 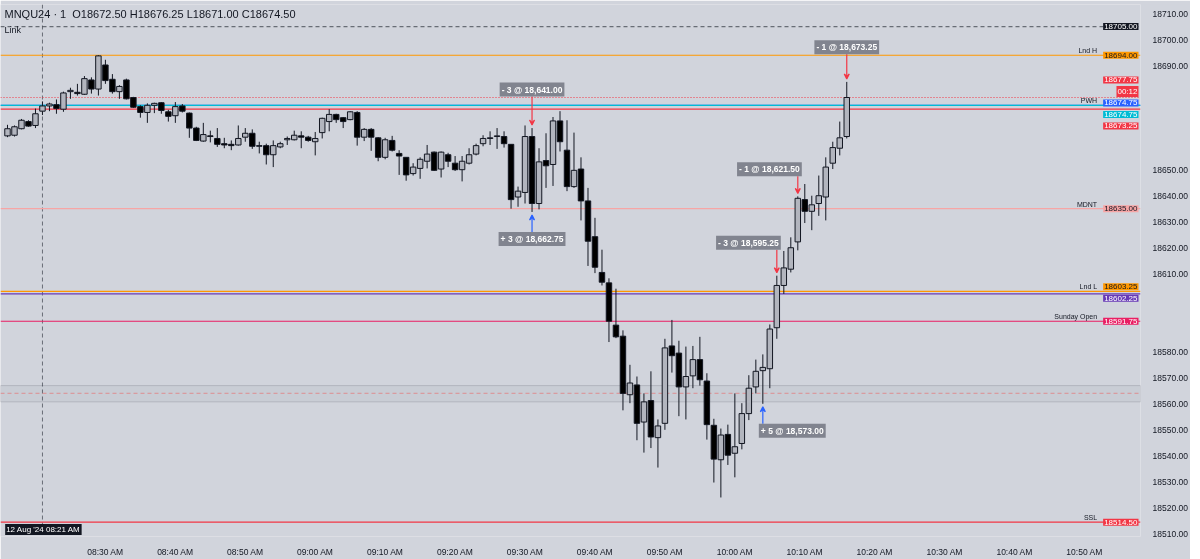 I want to click on chart-subtitle: O18672.50 H18676.25 L18671.00 C18674.50, so click(x=184, y=13).